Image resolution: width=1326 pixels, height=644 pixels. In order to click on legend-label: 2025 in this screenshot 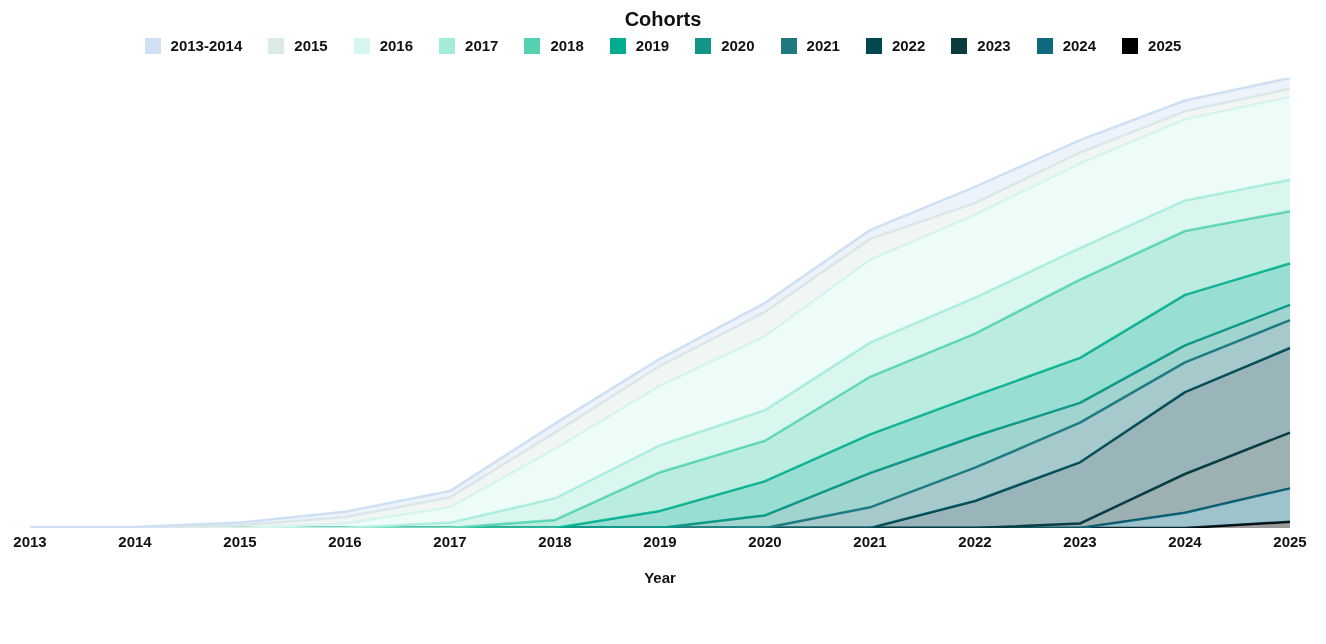, I will do `click(1165, 45)`.